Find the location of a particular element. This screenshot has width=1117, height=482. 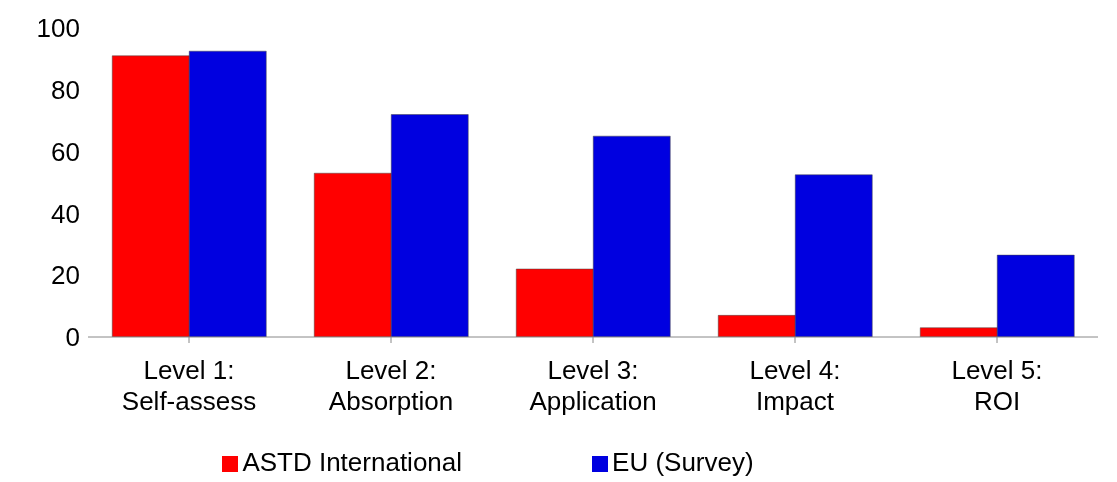

x-tick-label: Level 4: Impact is located at coordinates (795, 385).